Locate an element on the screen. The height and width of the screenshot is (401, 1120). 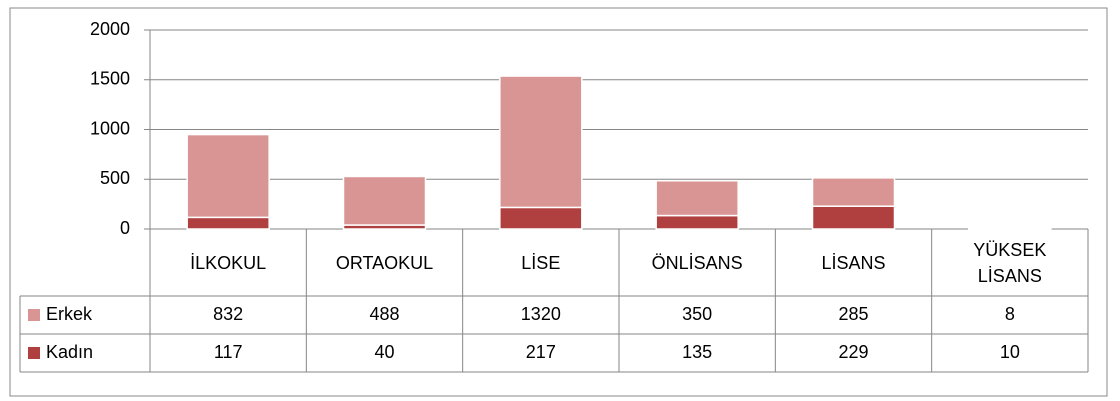
table-value: 350 is located at coordinates (697, 314).